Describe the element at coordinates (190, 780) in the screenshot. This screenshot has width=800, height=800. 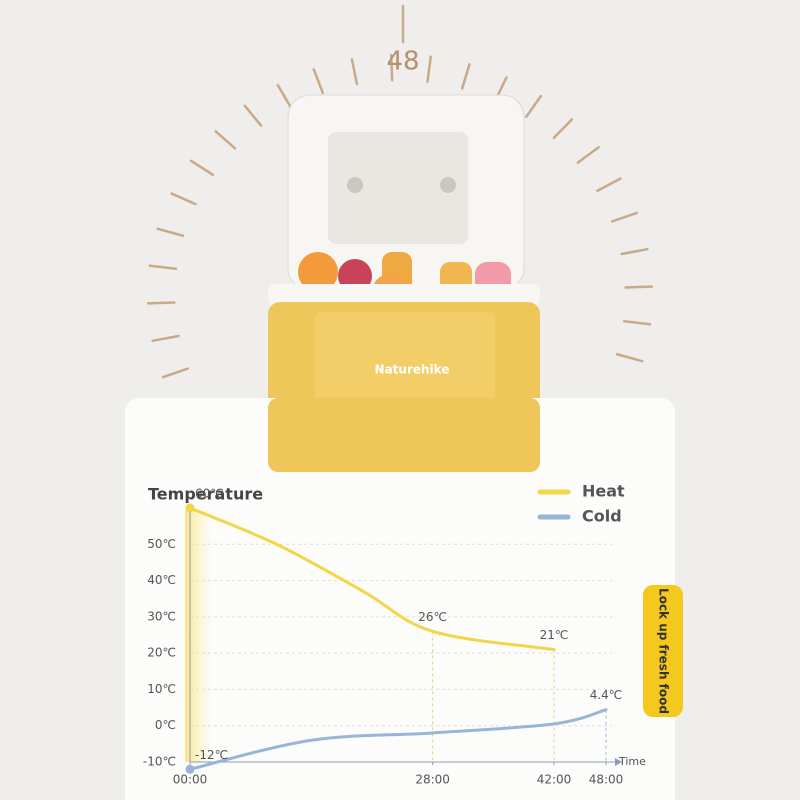
I see `x-tick-label: 00:00` at that location.